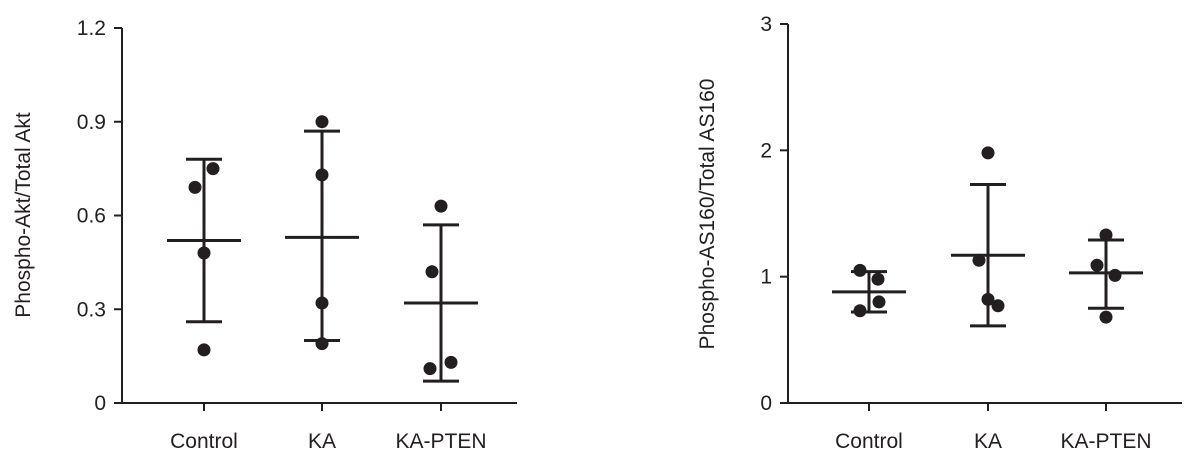 The height and width of the screenshot is (462, 1194). What do you see at coordinates (766, 24) in the screenshot?
I see `y-tick-label: 3` at bounding box center [766, 24].